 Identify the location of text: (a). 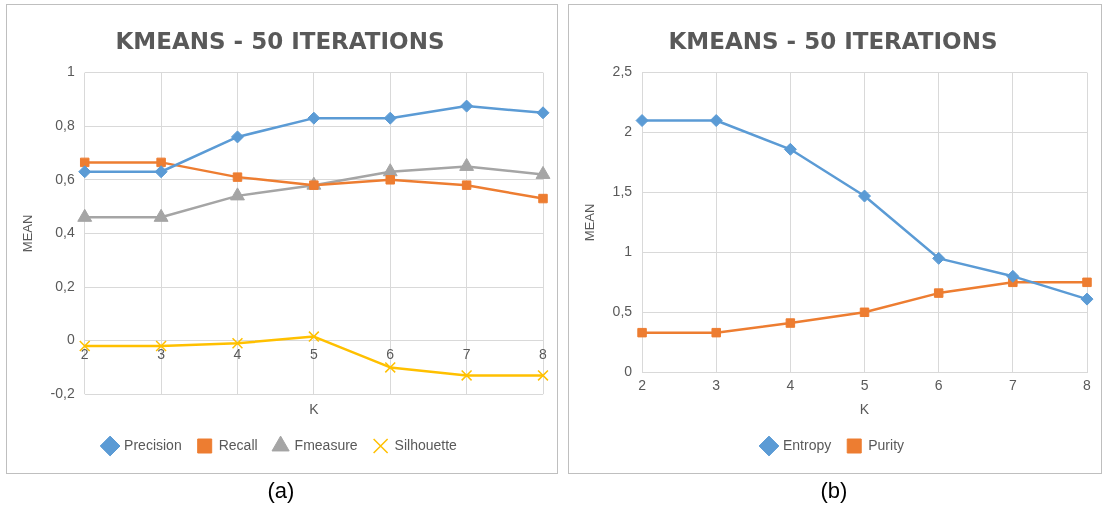
(281, 491).